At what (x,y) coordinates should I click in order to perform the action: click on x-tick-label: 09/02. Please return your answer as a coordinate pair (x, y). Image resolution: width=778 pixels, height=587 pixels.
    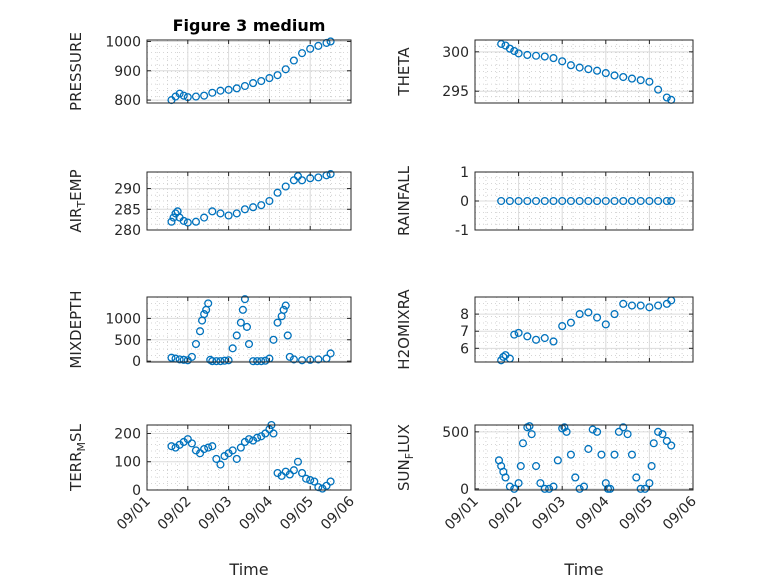
    Looking at the image, I should click on (506, 514).